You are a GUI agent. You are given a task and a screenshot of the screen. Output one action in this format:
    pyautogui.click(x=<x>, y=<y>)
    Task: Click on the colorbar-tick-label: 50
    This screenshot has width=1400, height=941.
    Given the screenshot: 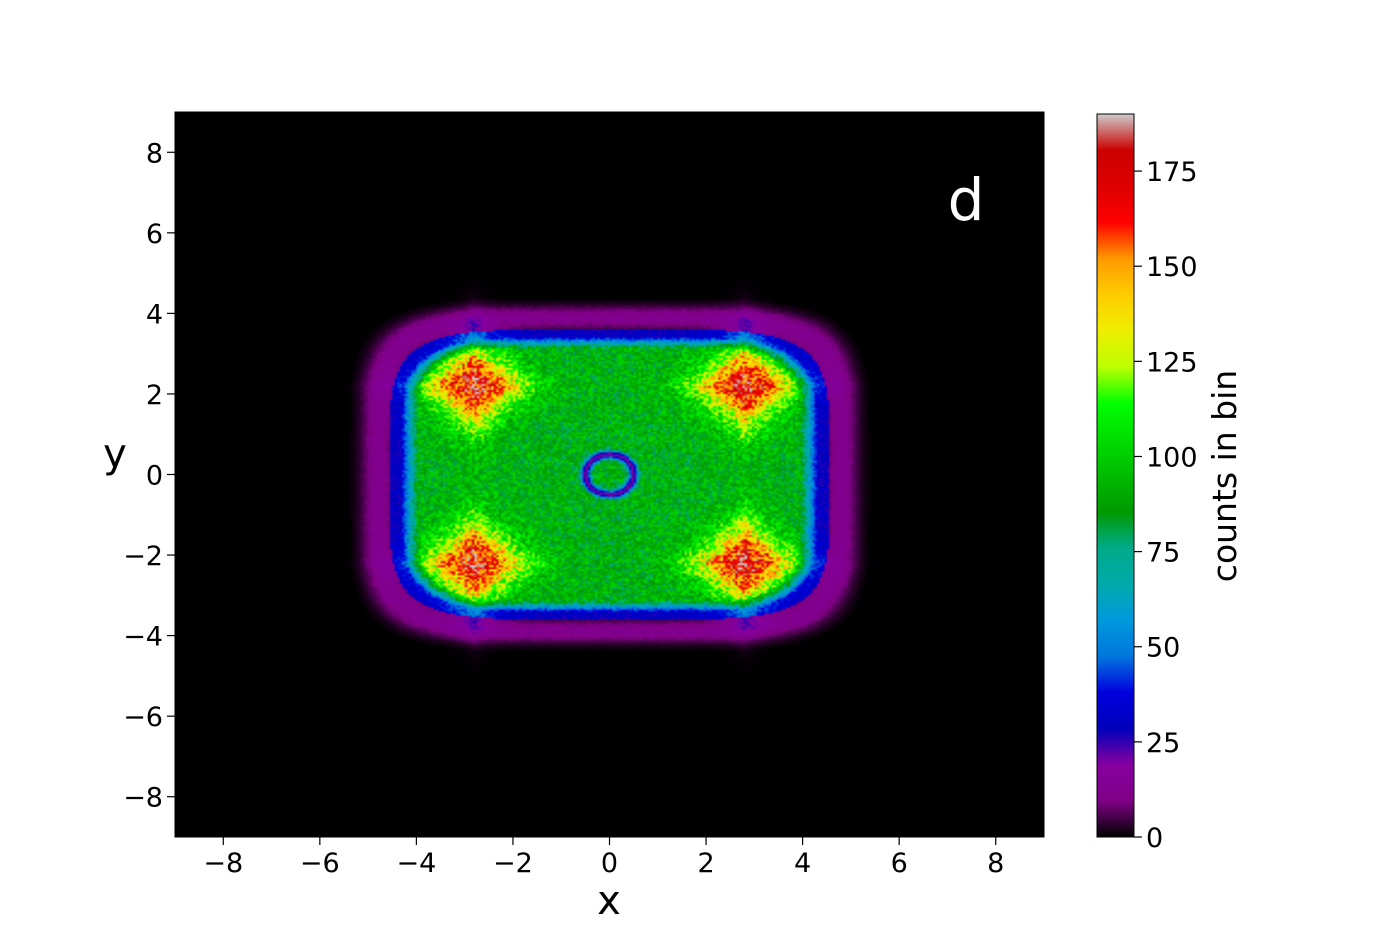 What is the action you would take?
    pyautogui.click(x=1163, y=648)
    